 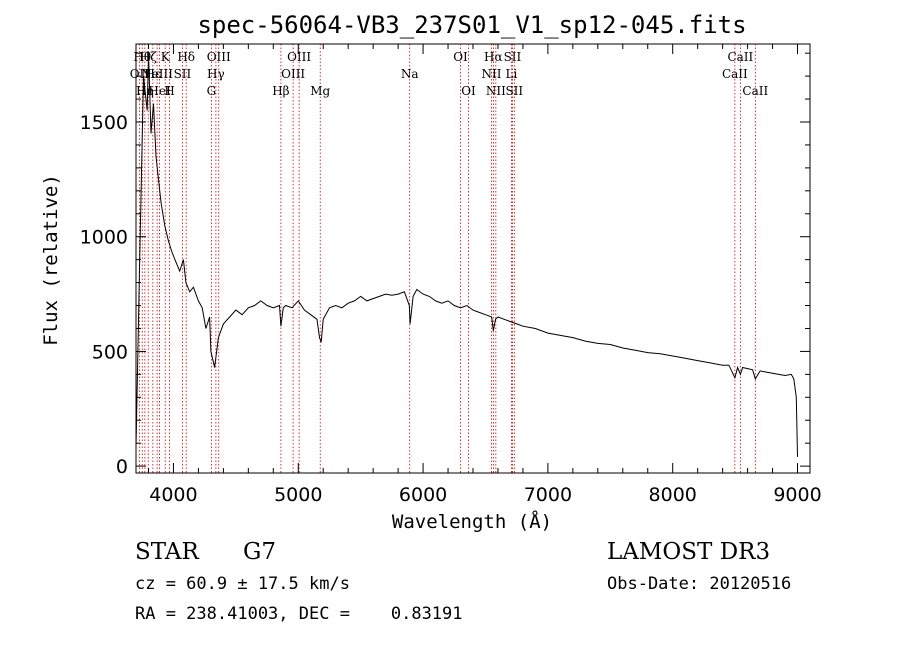 What do you see at coordinates (320, 91) in the screenshot?
I see `line-label-17: Mg` at bounding box center [320, 91].